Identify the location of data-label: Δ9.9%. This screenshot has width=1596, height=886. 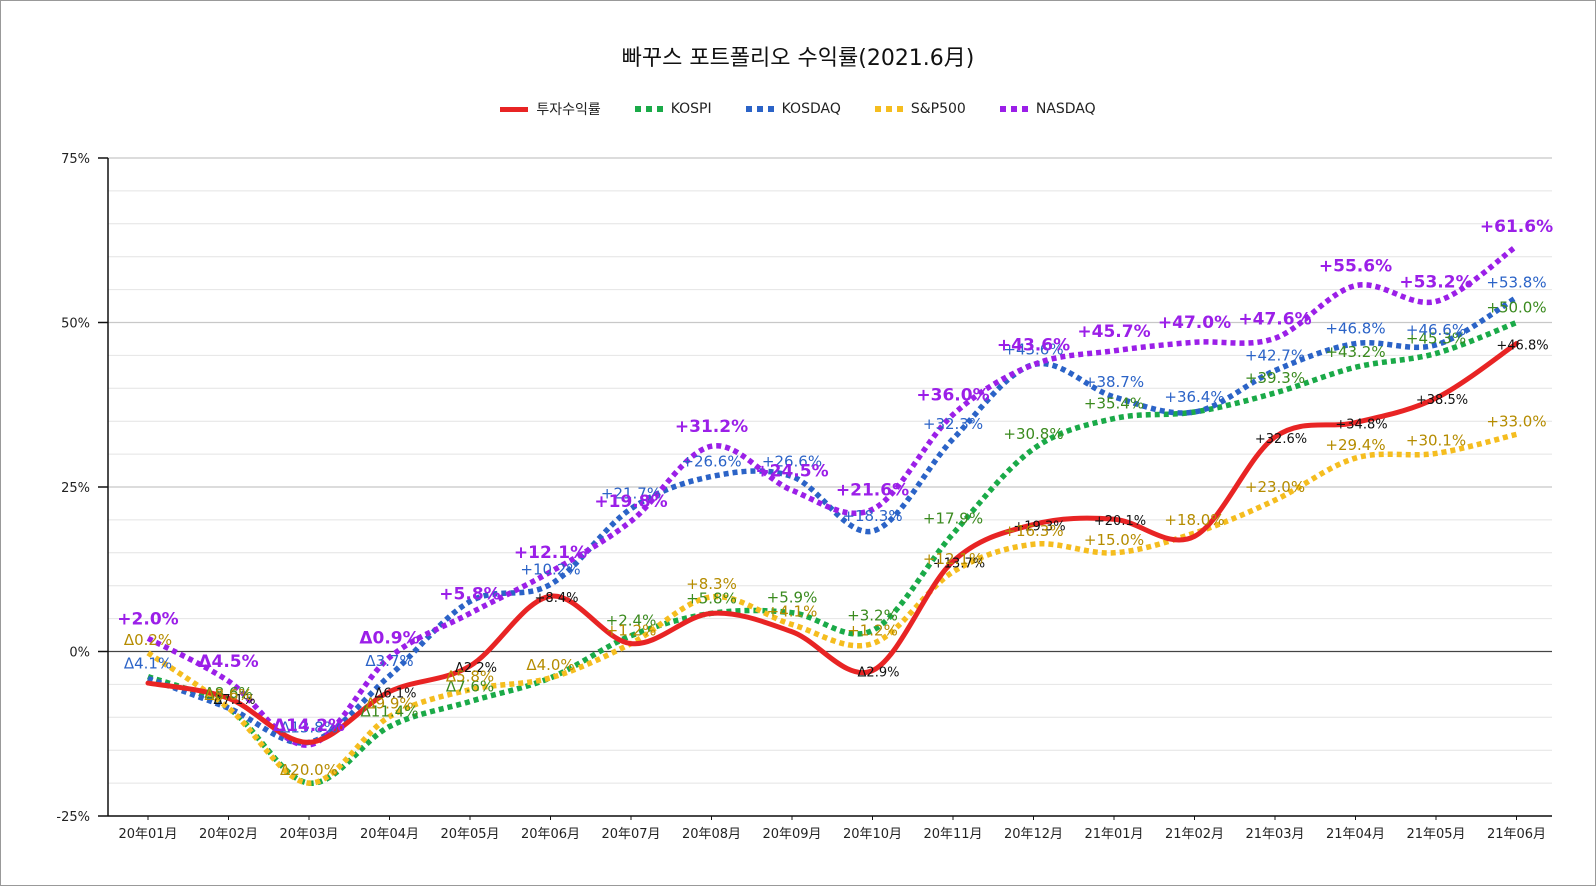
(389, 704).